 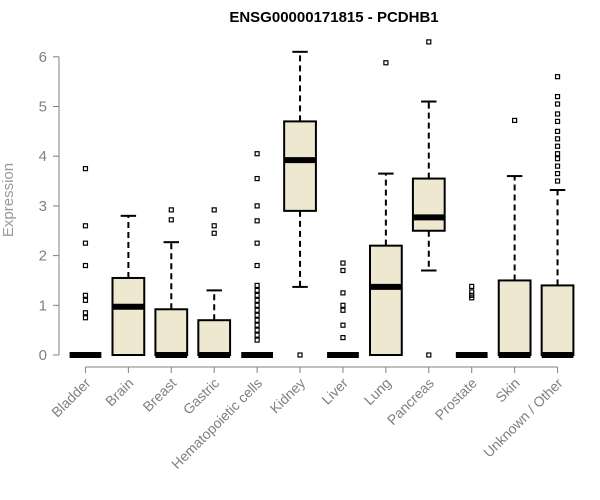 What do you see at coordinates (159, 395) in the screenshot?
I see `x-tick-label: Breast` at bounding box center [159, 395].